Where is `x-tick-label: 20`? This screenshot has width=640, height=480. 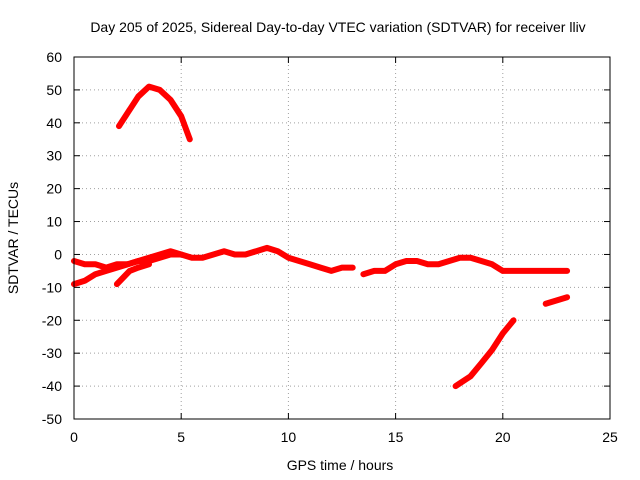 x-tick-label: 20 is located at coordinates (503, 437).